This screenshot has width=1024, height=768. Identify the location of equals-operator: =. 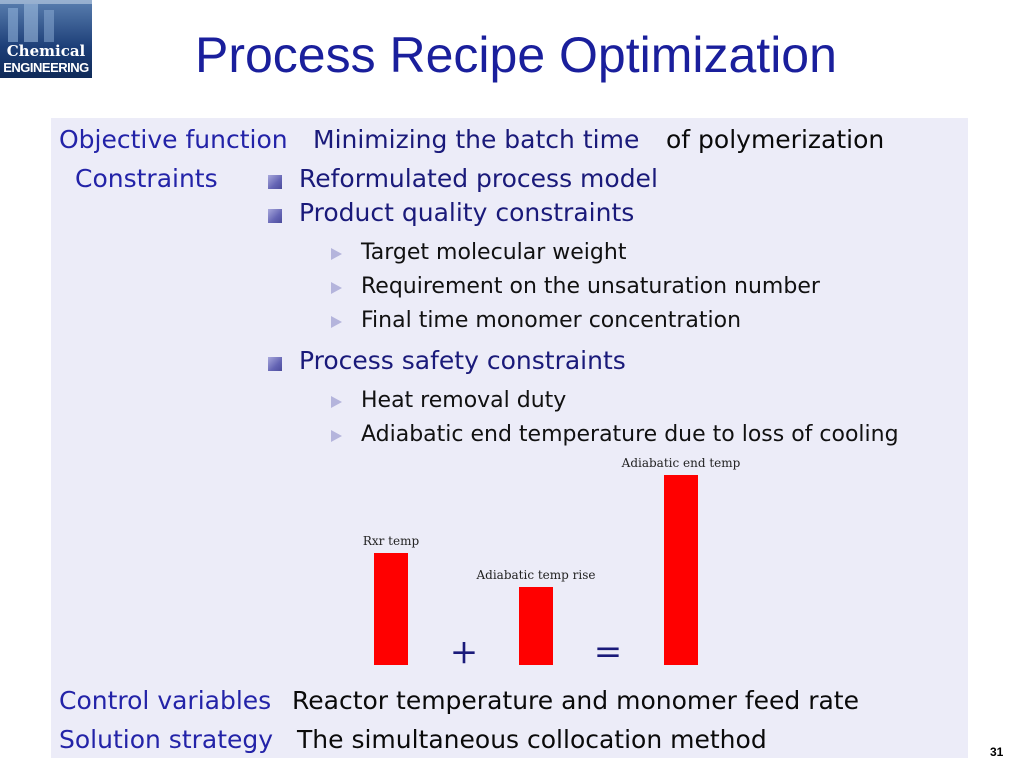
(608, 652).